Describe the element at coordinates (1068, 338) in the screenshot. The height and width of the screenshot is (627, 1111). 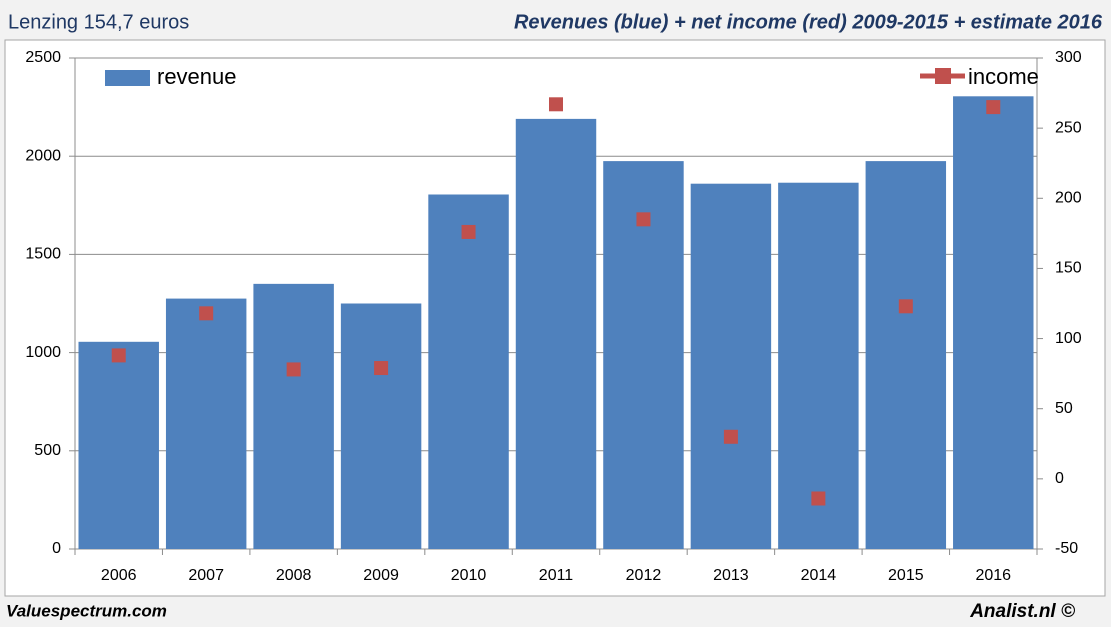
I see `y2-tick-label: 100` at that location.